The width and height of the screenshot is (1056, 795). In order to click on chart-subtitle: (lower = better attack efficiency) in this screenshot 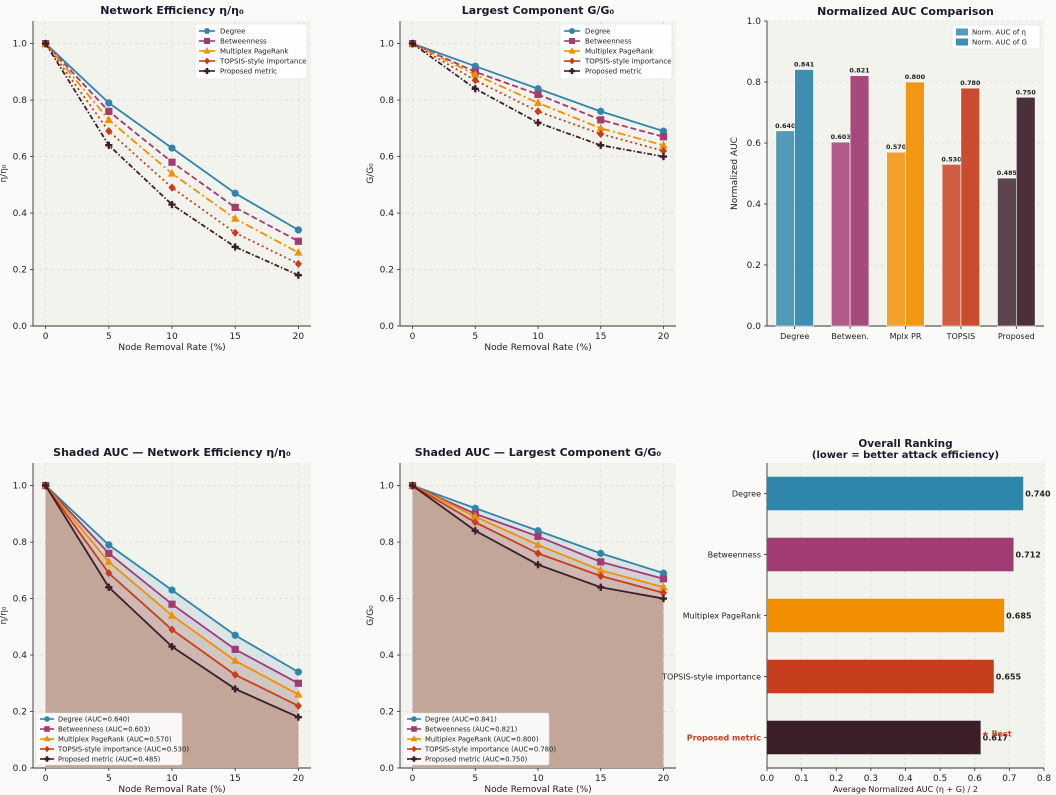, I will do `click(905, 455)`.